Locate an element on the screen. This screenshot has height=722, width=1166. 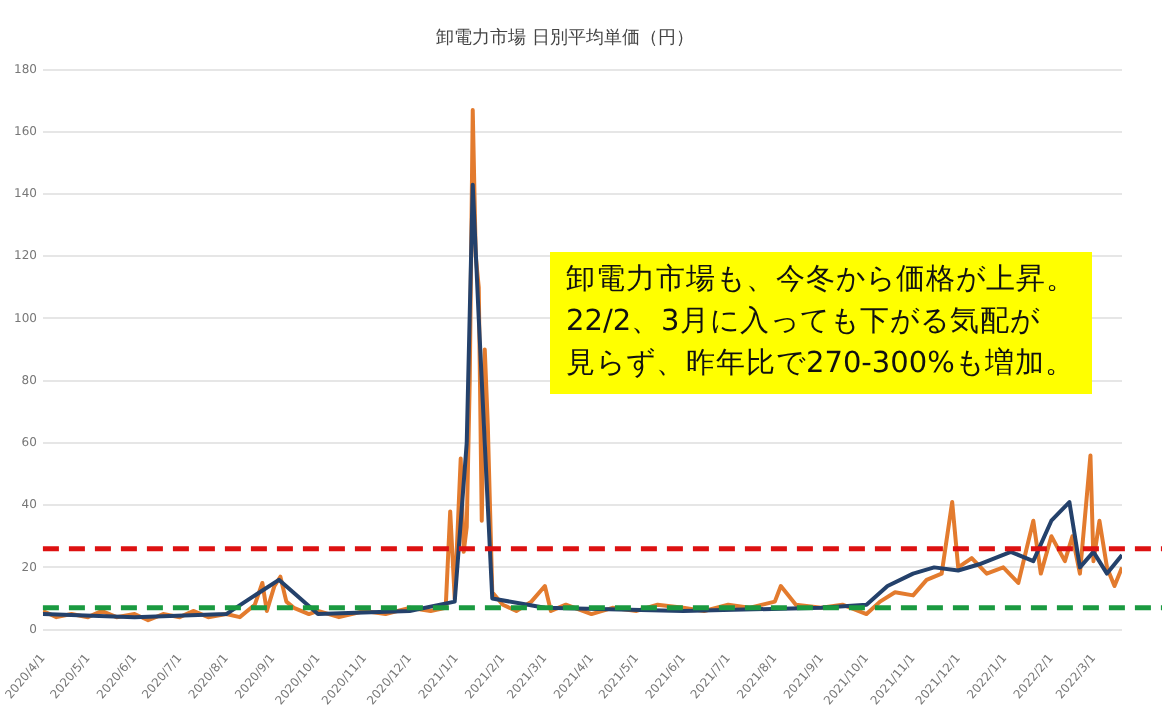
annotation: 22/2、3月に入っても下がる気配が is located at coordinates (804, 323).